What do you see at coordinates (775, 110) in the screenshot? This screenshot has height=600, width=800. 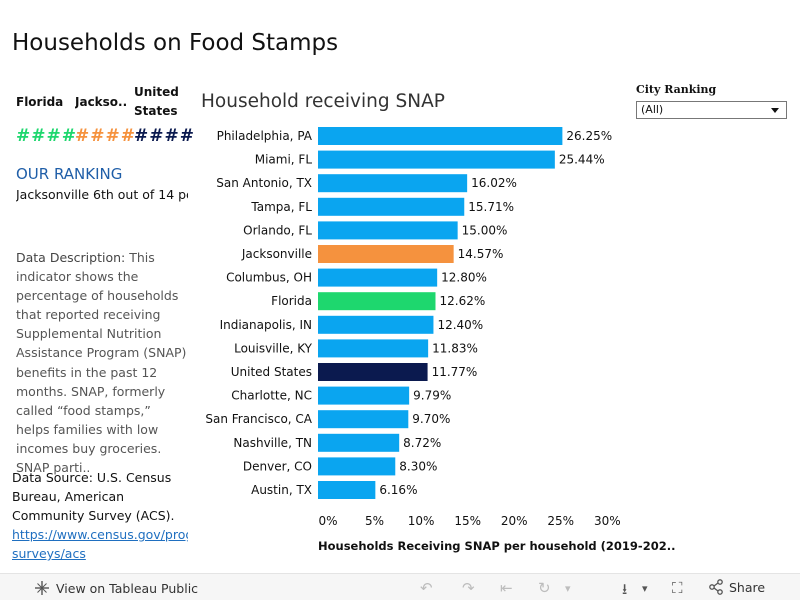 I see `chevron-down-icon` at bounding box center [775, 110].